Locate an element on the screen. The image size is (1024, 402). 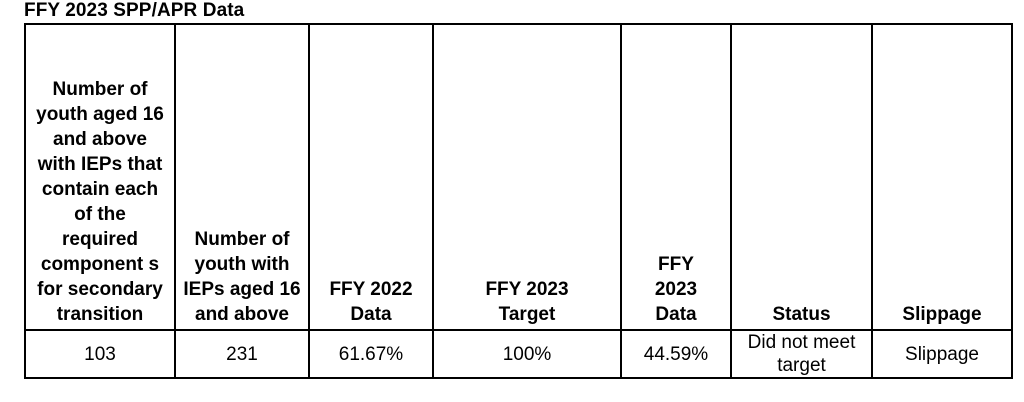
cell-status: Did not meet target is located at coordinates (801, 354).